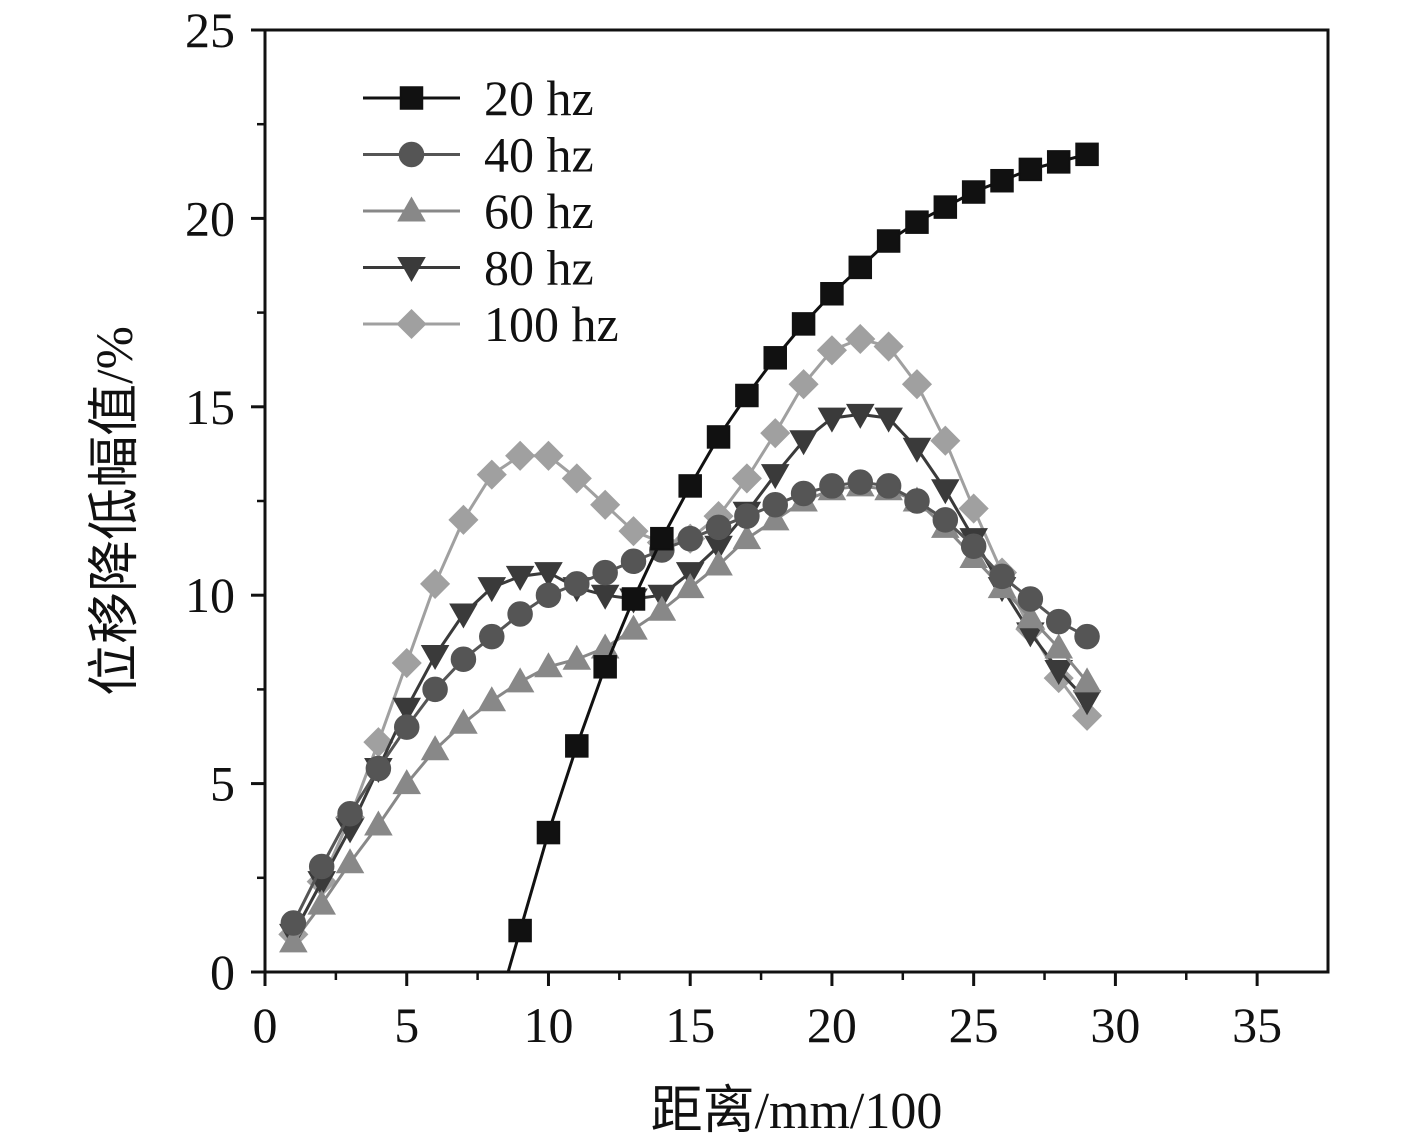 Image resolution: width=1417 pixels, height=1145 pixels. What do you see at coordinates (832, 1025) in the screenshot?
I see `x-tick-label: 20` at bounding box center [832, 1025].